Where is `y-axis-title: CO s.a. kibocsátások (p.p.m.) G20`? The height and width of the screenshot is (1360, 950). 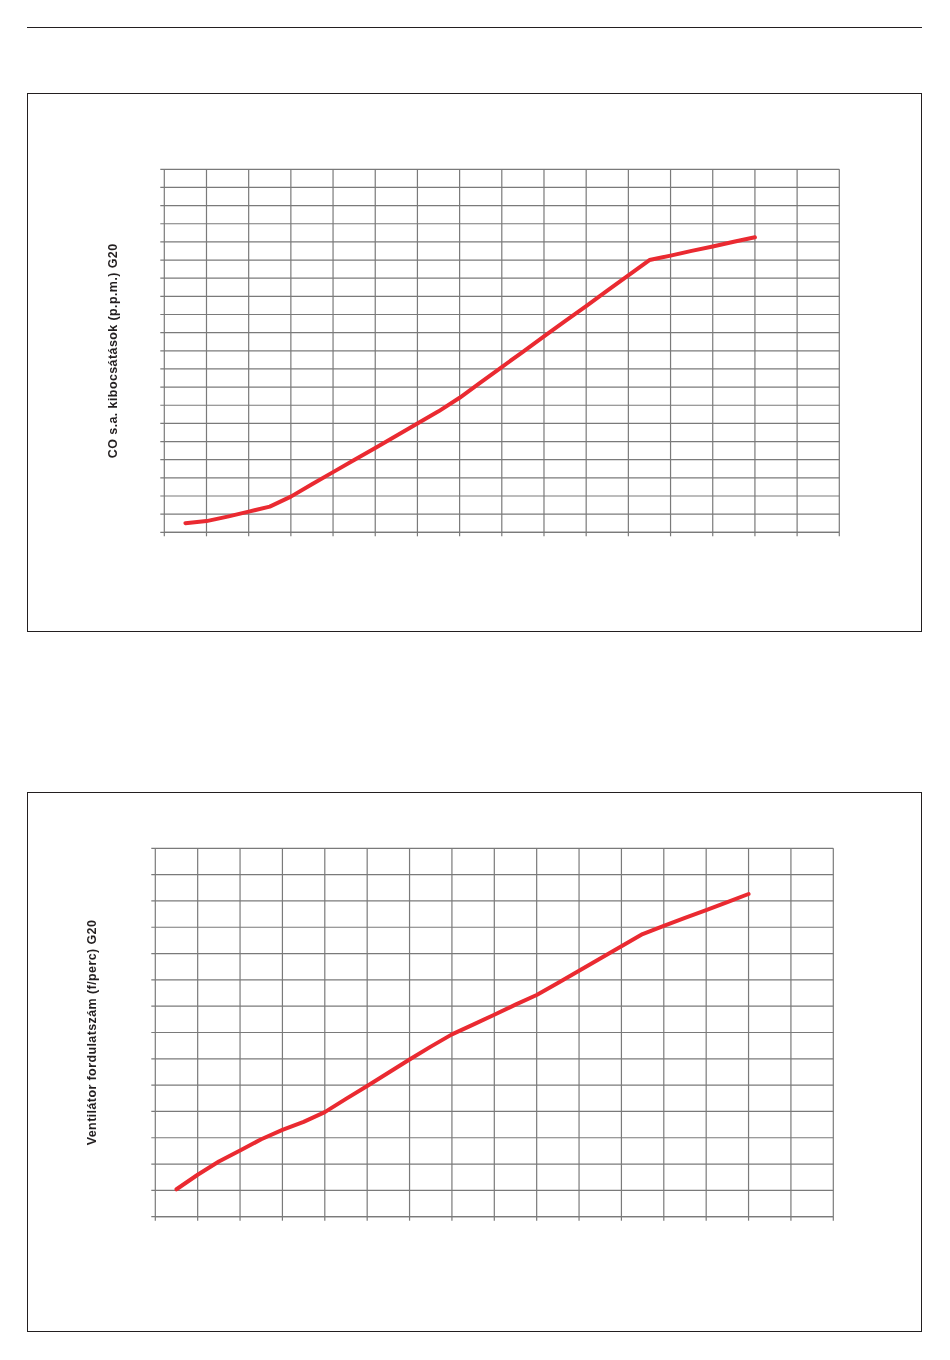
y-axis-title: CO s.a. kibocsátások (p.p.m.) G20 is located at coordinates (113, 351).